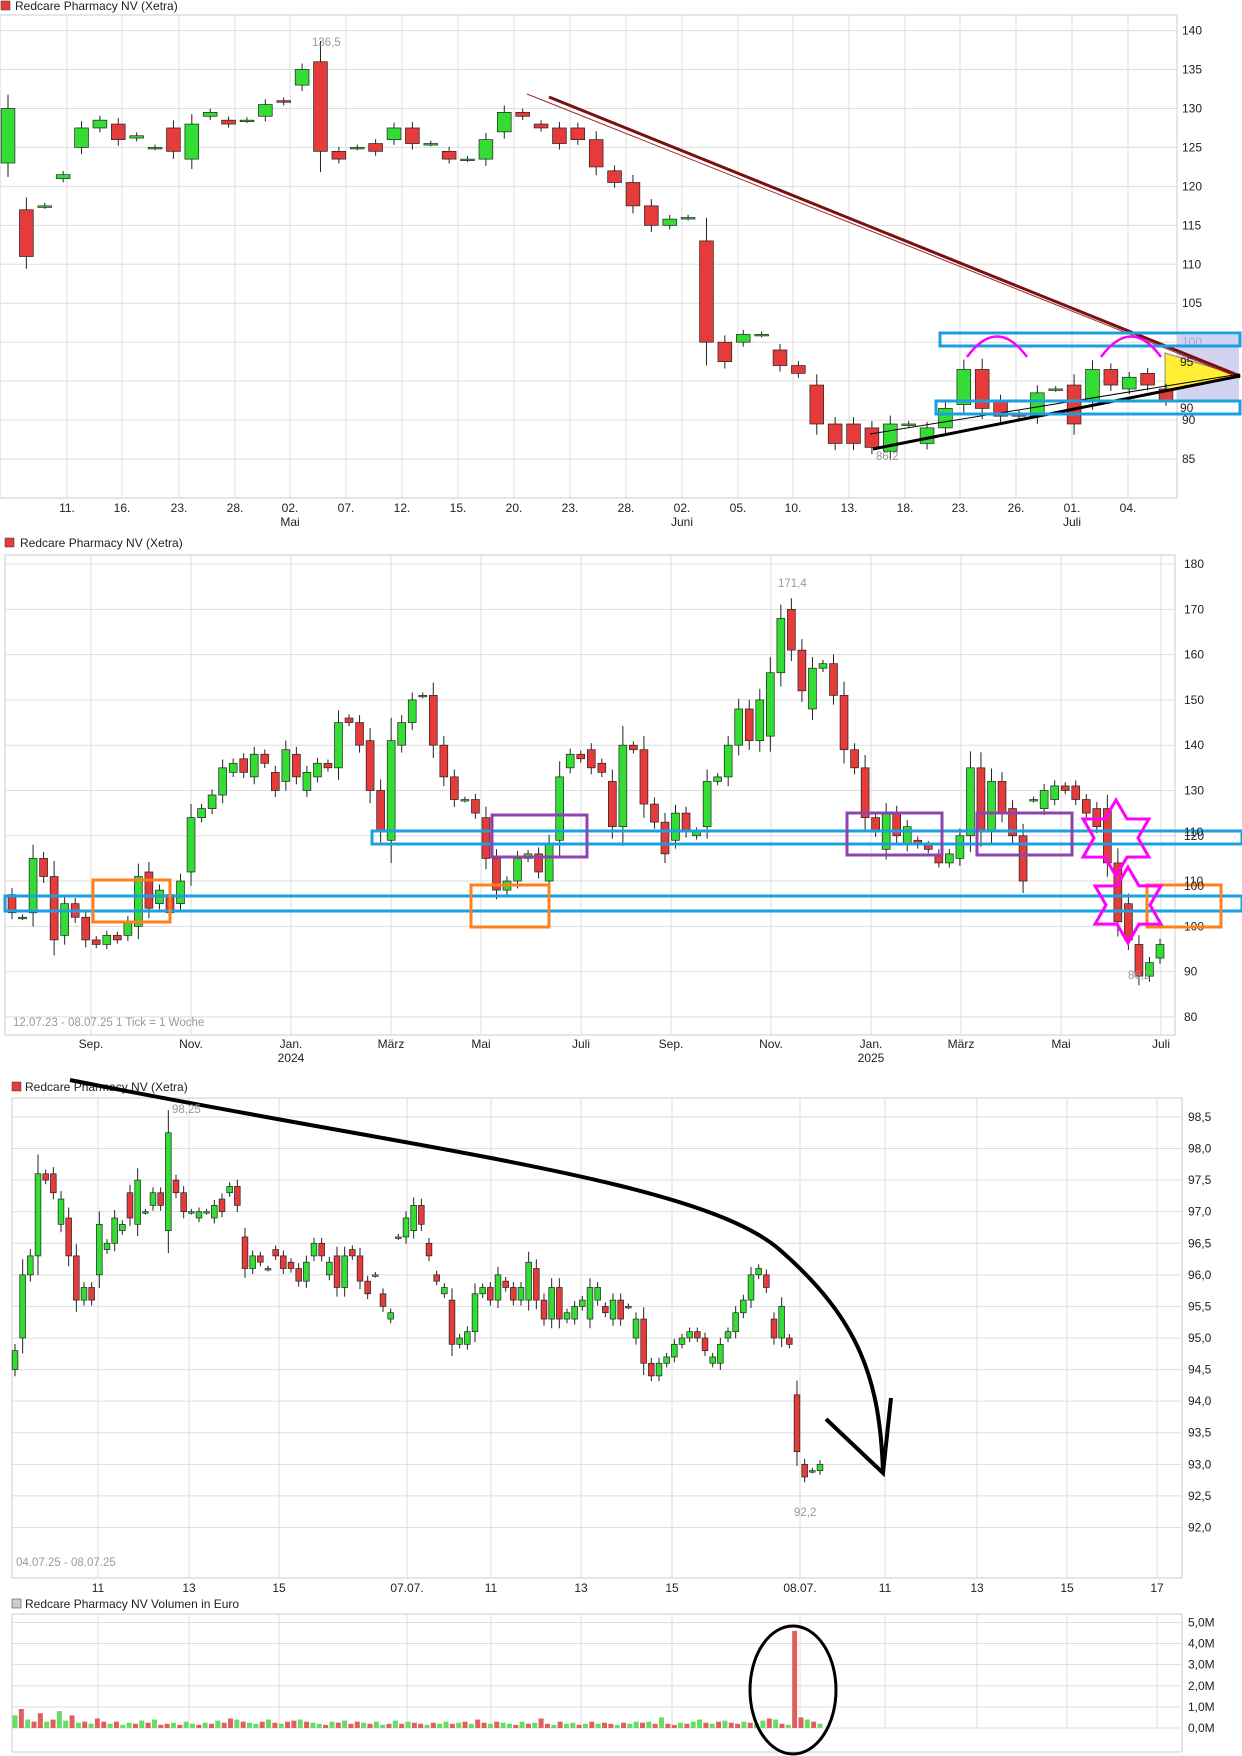 The width and height of the screenshot is (1242, 1756). Describe the element at coordinates (289, 522) in the screenshot. I see `x-tick-label: Mai` at that location.